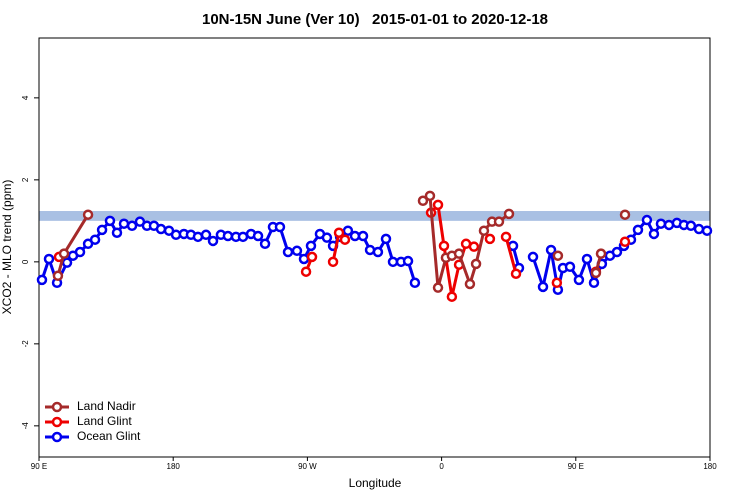  What do you see at coordinates (25, 97) in the screenshot?
I see `y-tick-label: 4` at bounding box center [25, 97].